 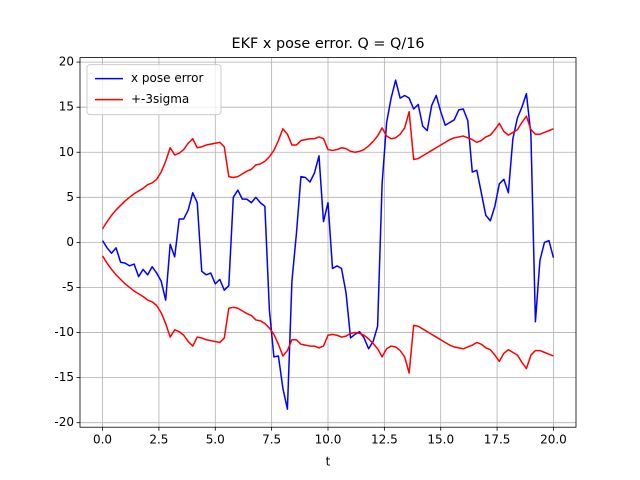 I want to click on x-tick-label: 15.0, so click(x=440, y=440).